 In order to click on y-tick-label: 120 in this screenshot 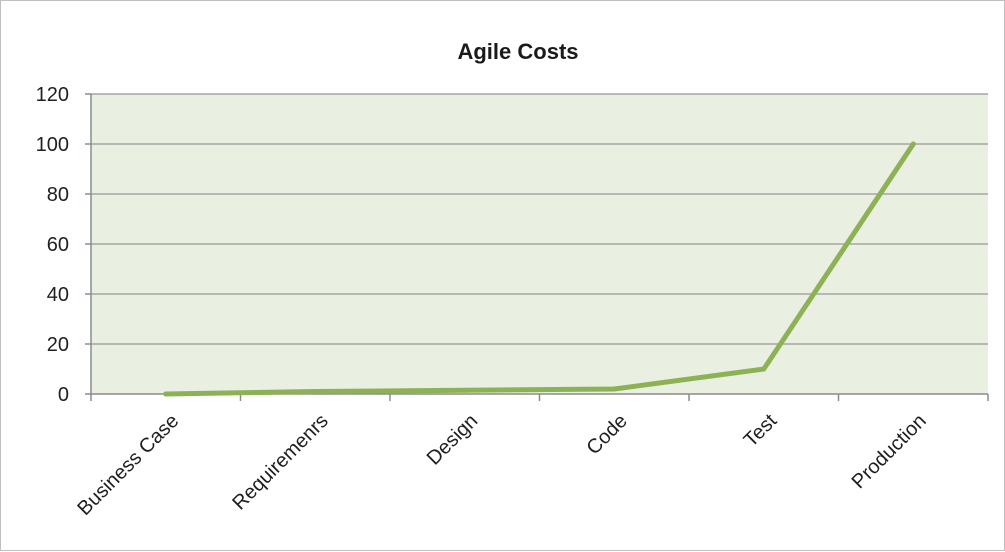, I will do `click(52, 95)`.